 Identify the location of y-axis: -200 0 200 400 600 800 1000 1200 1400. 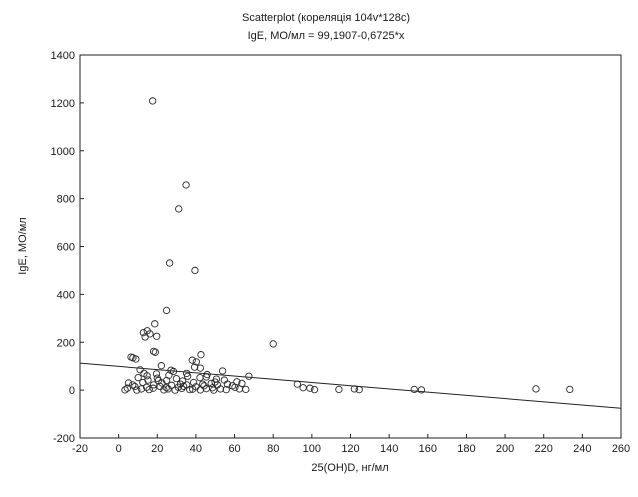
(67, 247).